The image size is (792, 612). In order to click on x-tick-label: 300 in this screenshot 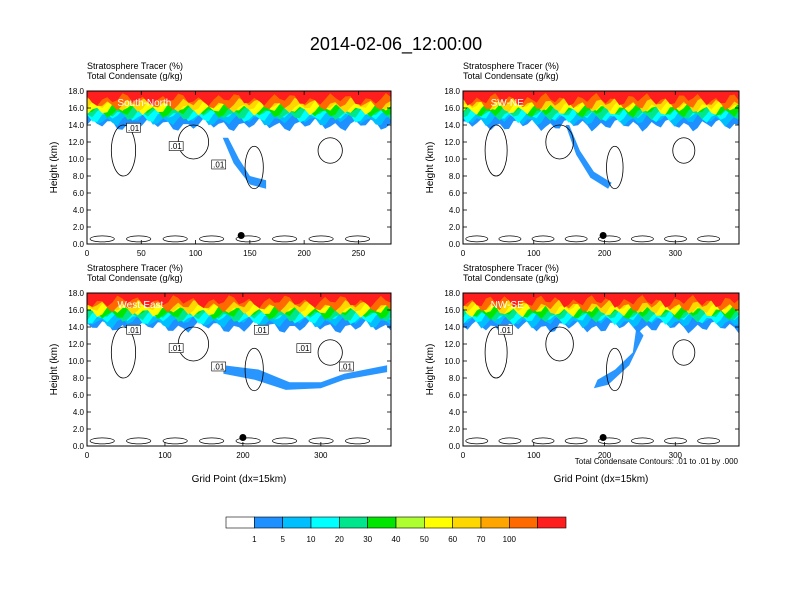, I will do `click(321, 455)`.